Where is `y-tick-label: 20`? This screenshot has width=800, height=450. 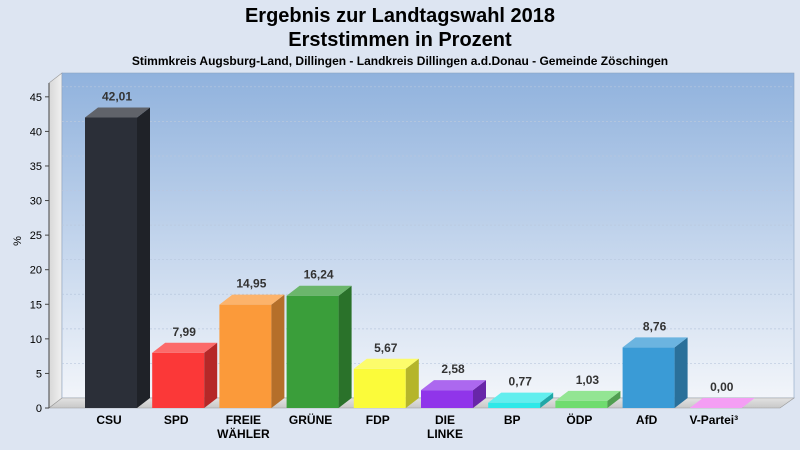
y-tick-label: 20 is located at coordinates (36, 271).